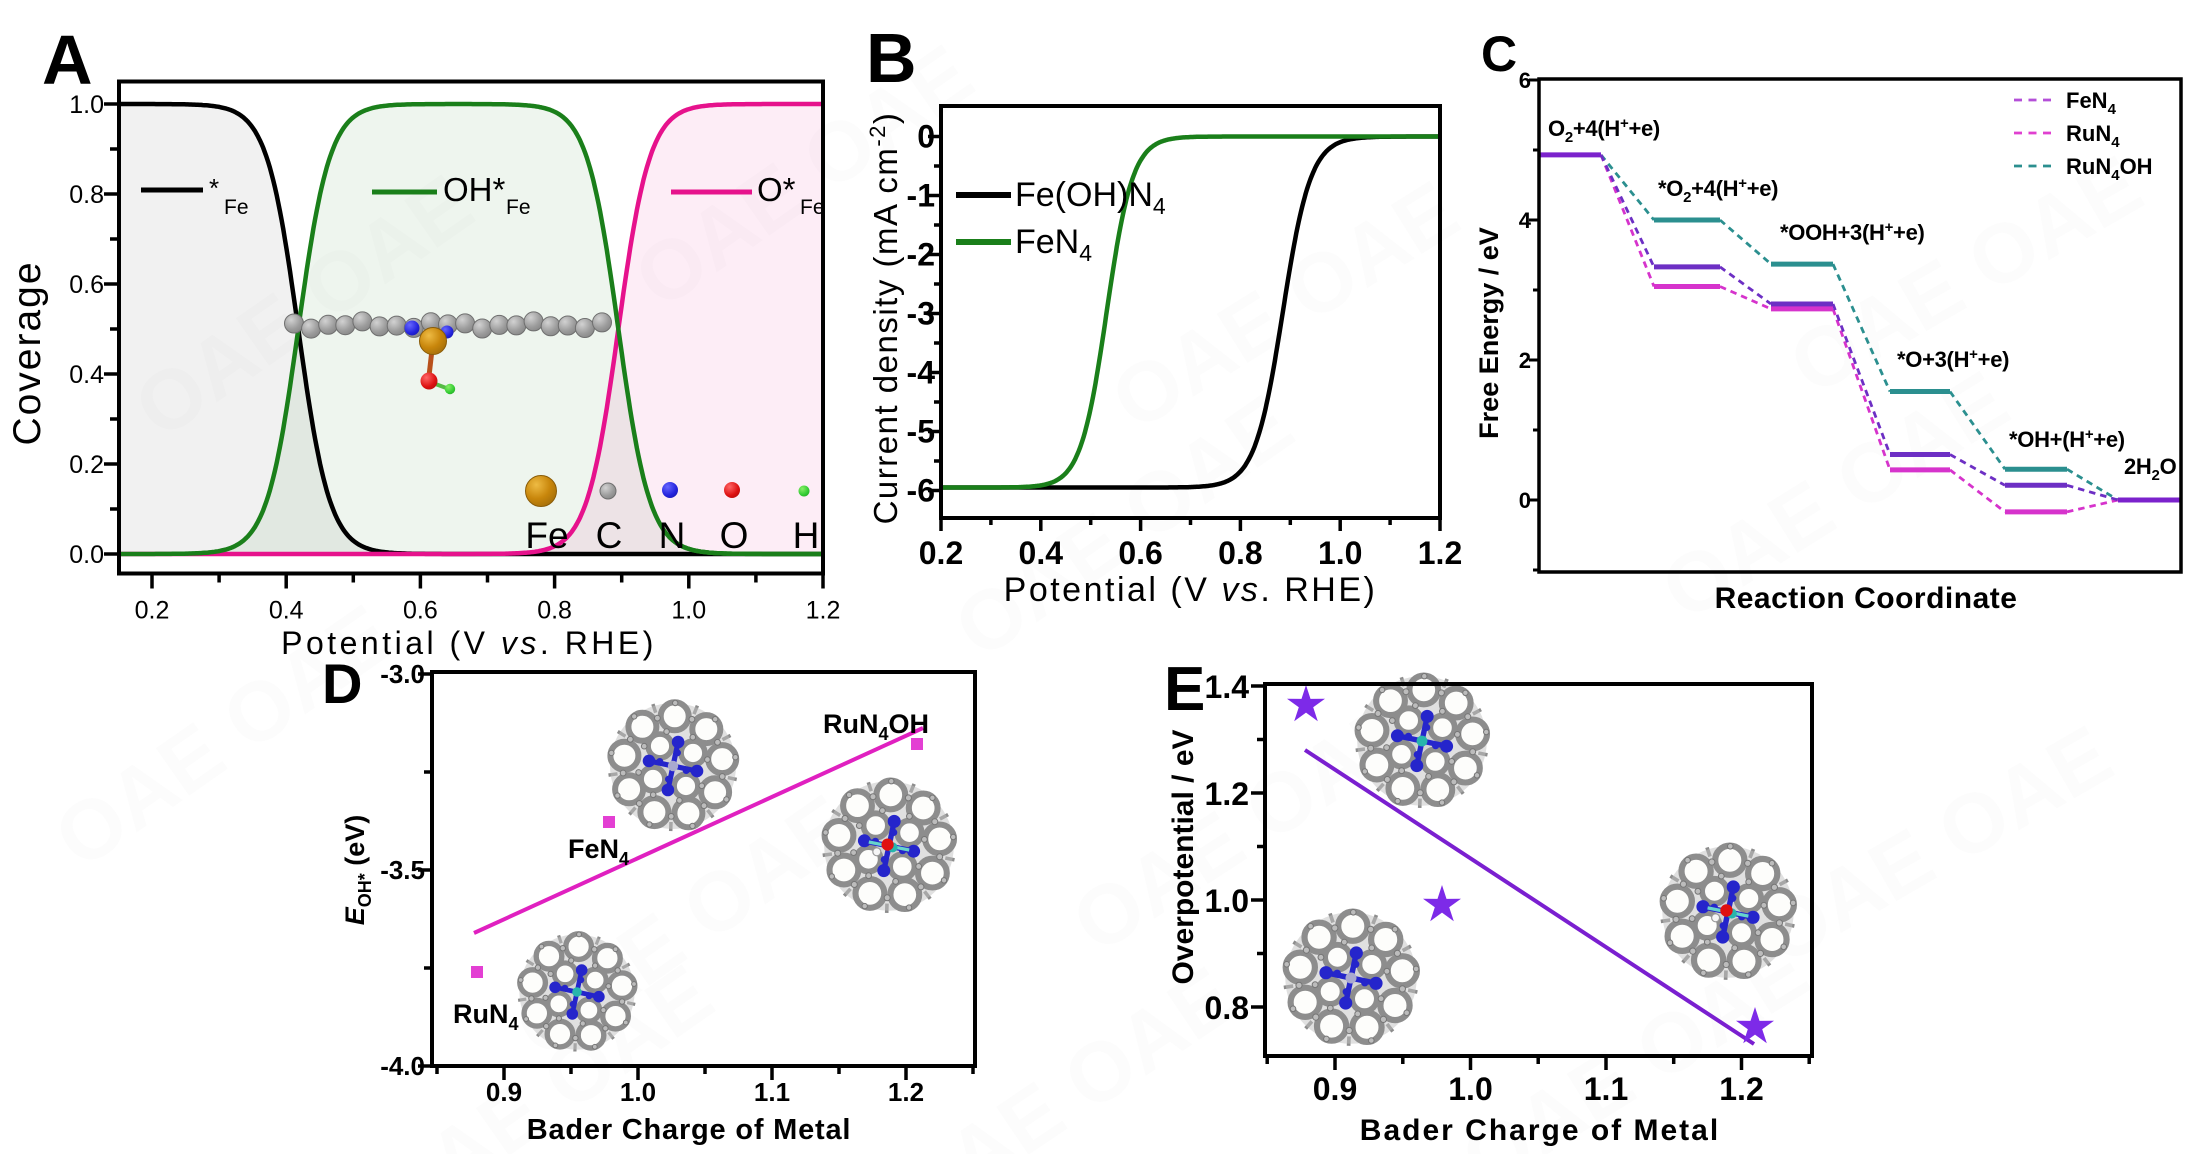  Describe the element at coordinates (734, 535) in the screenshot. I see `svg-text: O` at that location.